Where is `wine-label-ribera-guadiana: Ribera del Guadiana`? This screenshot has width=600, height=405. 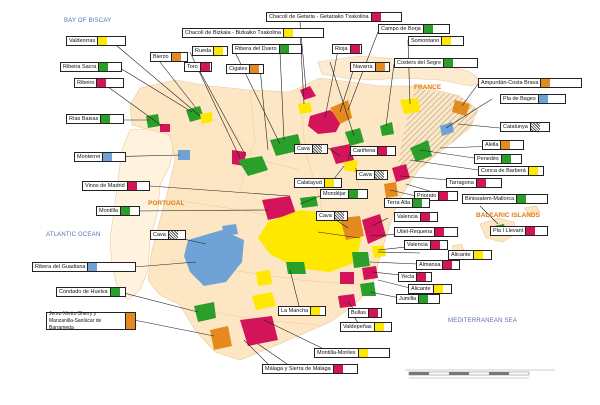
wine-label-ribera-guadiana: Ribera del Guadiana is located at coordinates (84, 267).